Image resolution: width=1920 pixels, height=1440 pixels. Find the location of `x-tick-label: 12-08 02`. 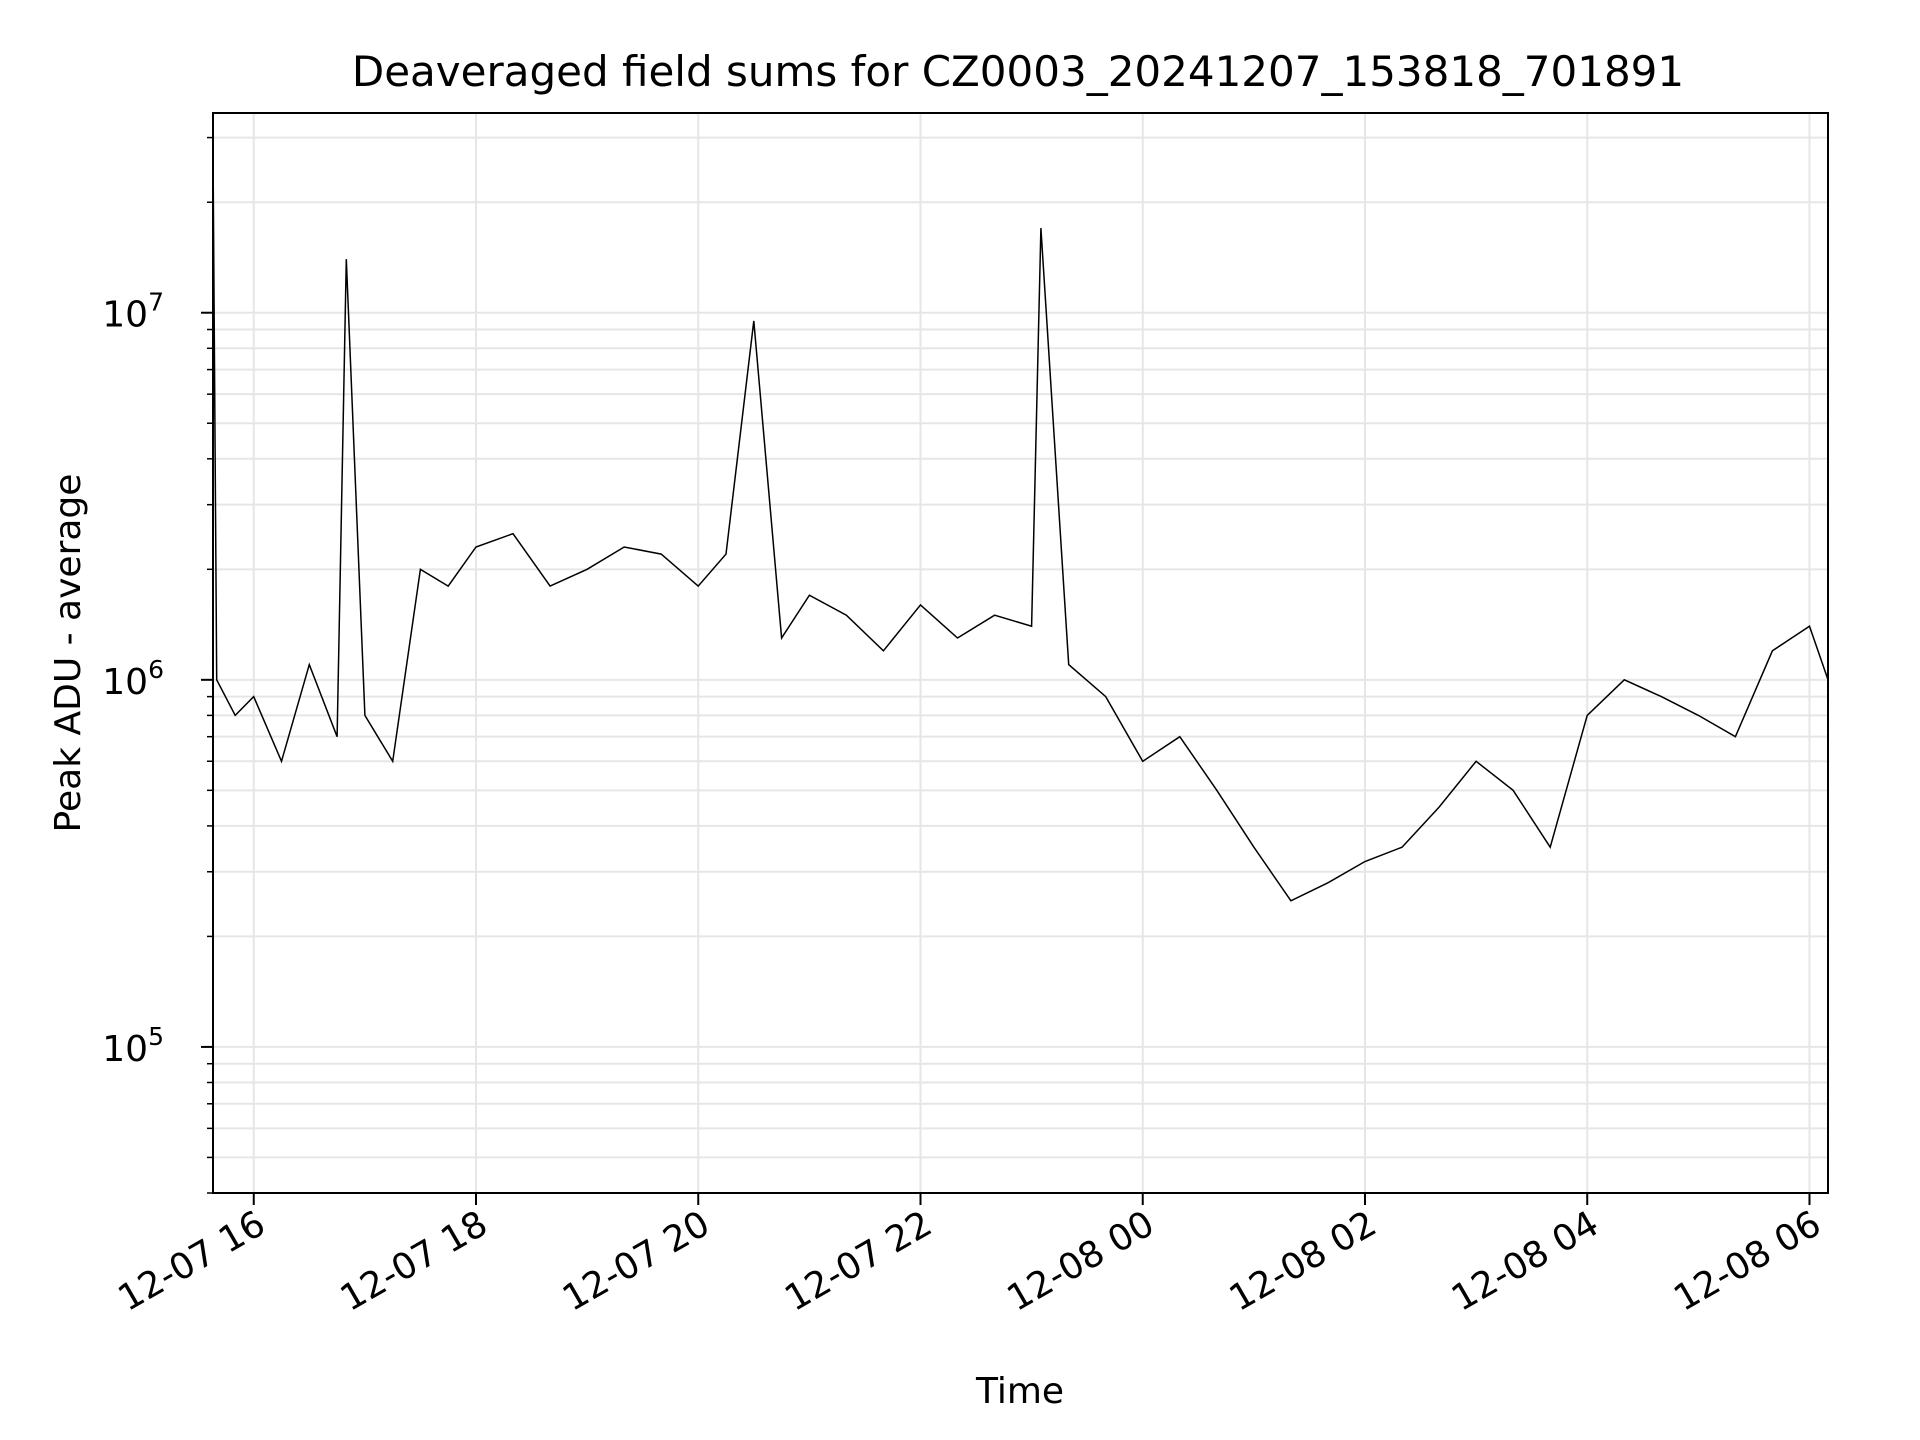

x-tick-label: 12-08 02 is located at coordinates (1303, 1261).